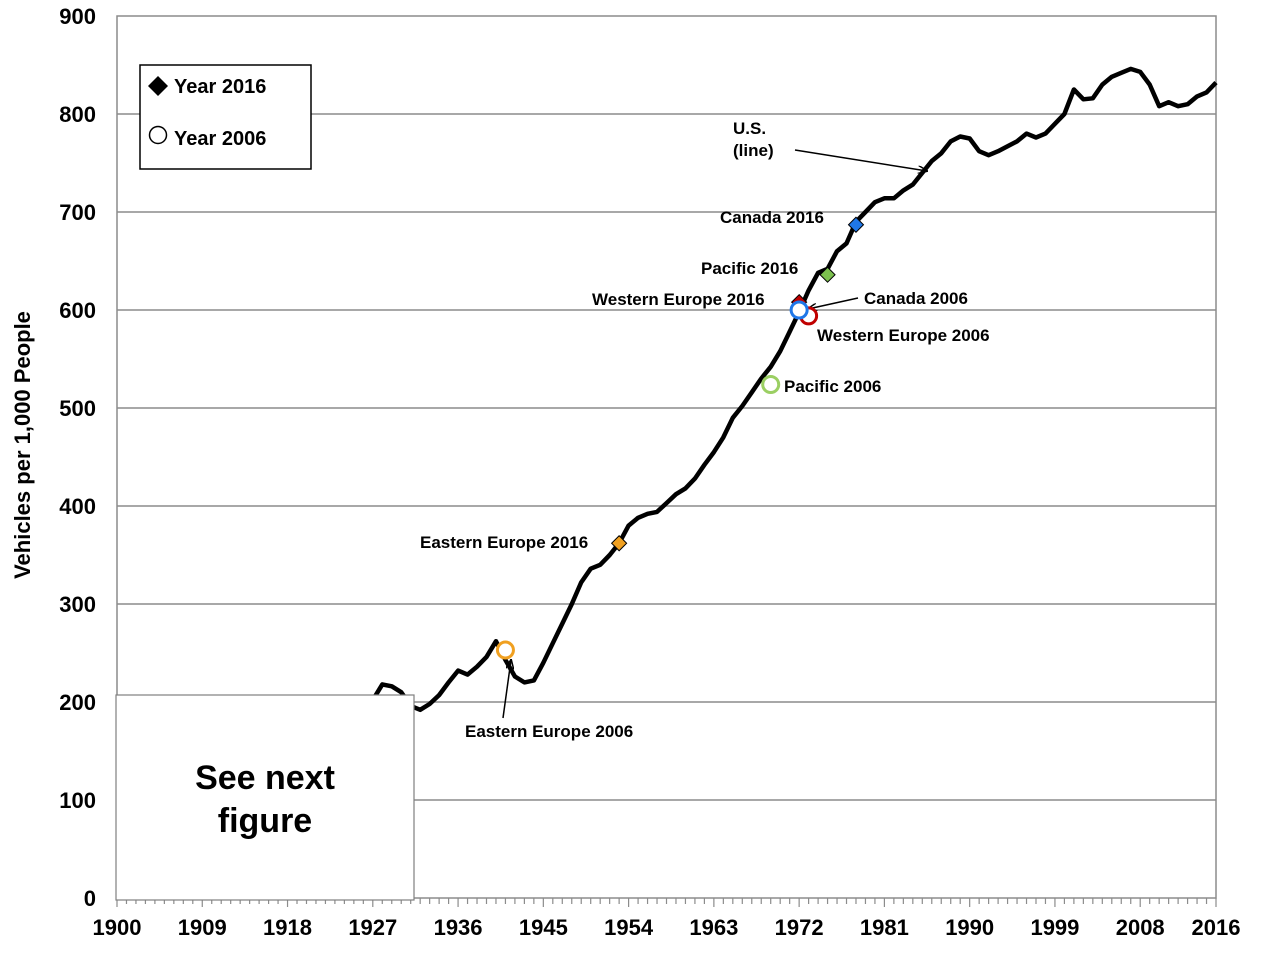 This screenshot has width=1268, height=969. Describe the element at coordinates (753, 150) in the screenshot. I see `us-series-label-line2: (line)` at that location.